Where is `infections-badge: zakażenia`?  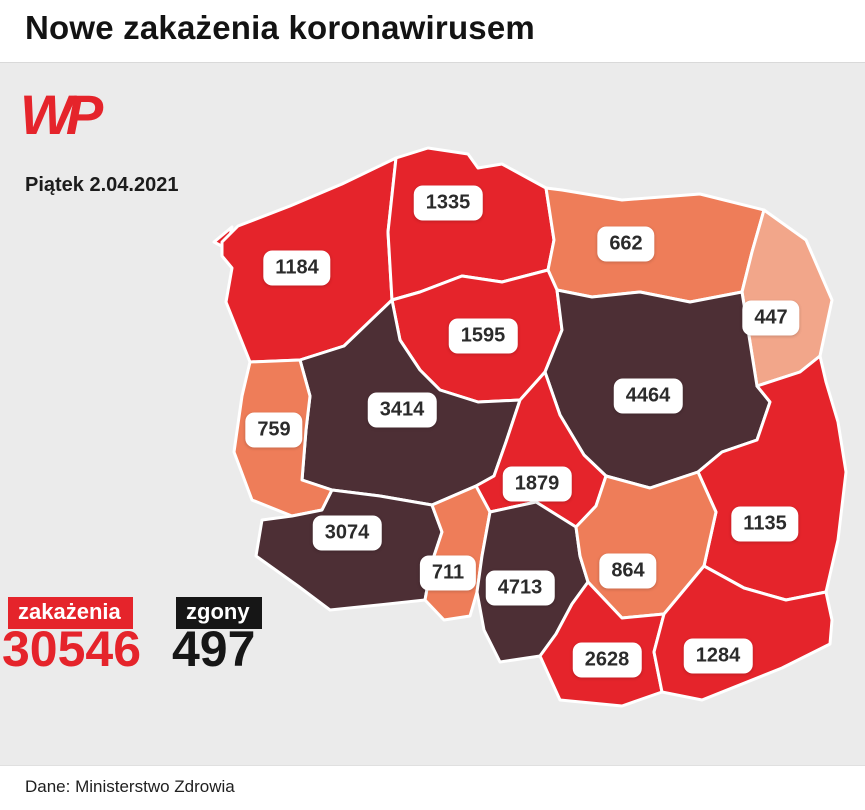 infections-badge: zakażenia is located at coordinates (70, 613).